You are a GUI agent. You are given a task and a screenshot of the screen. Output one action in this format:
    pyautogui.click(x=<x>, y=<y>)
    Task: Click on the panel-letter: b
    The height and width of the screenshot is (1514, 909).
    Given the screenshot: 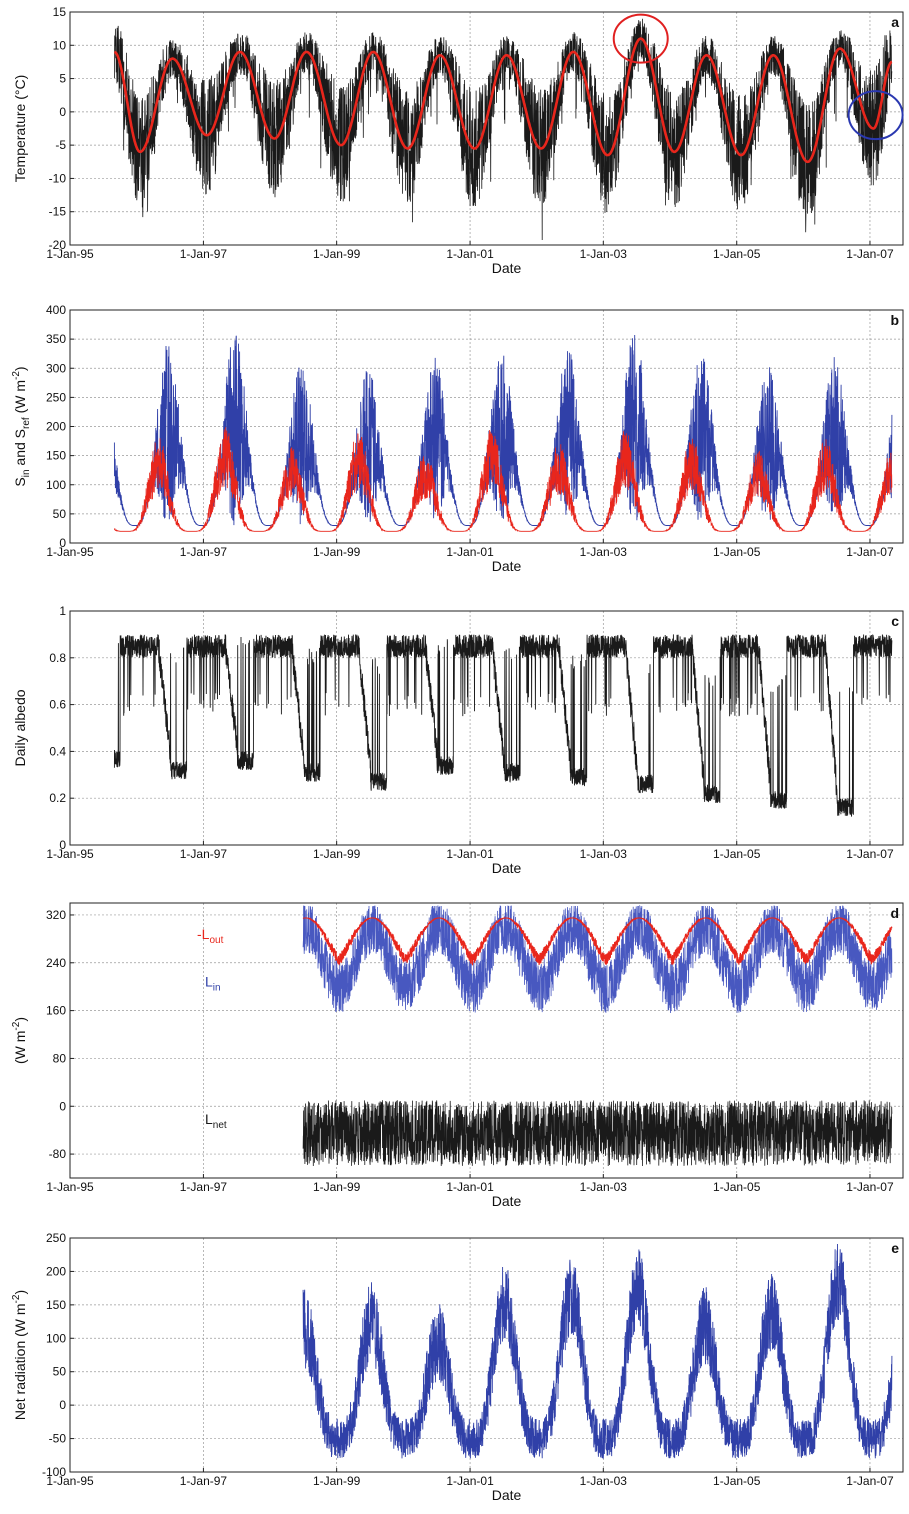 What is the action you would take?
    pyautogui.click(x=894, y=320)
    